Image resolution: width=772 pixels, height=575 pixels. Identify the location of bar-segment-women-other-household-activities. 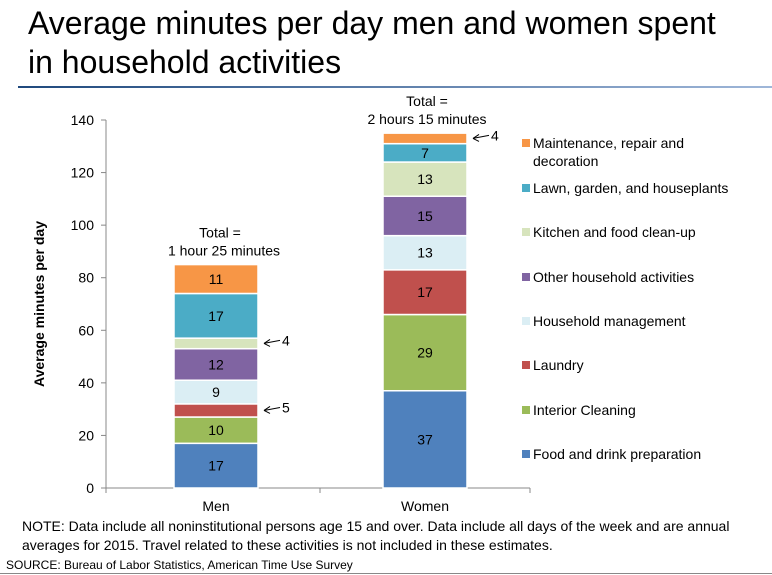
(425, 216).